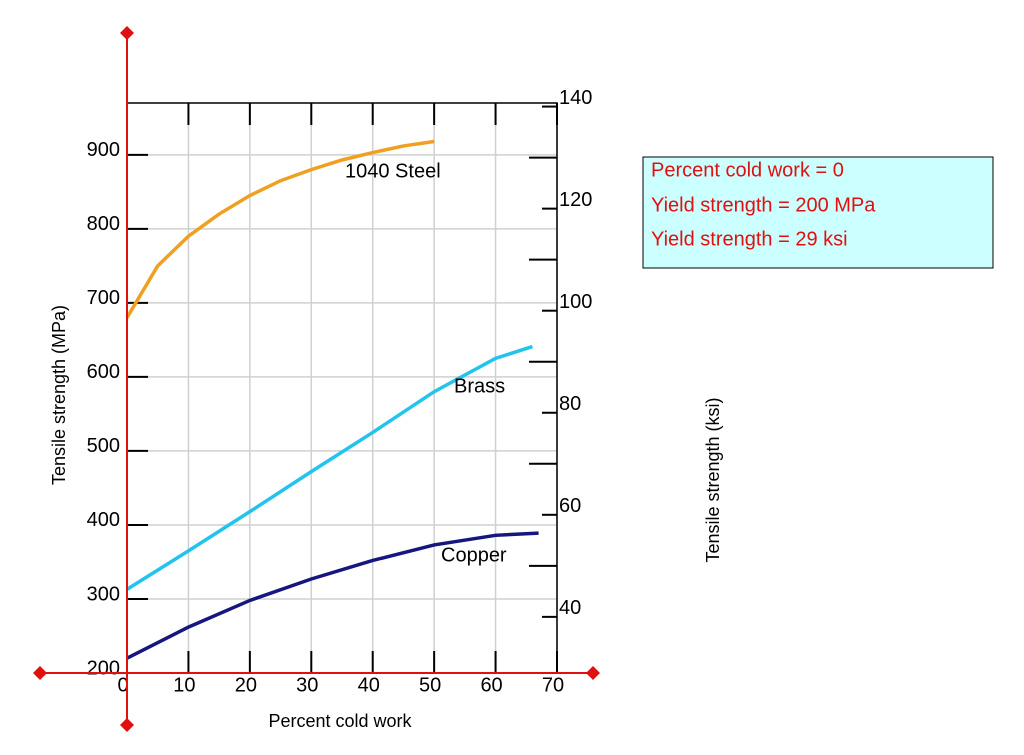 The height and width of the screenshot is (755, 1024). What do you see at coordinates (570, 506) in the screenshot?
I see `y2-tick-label: 60` at bounding box center [570, 506].